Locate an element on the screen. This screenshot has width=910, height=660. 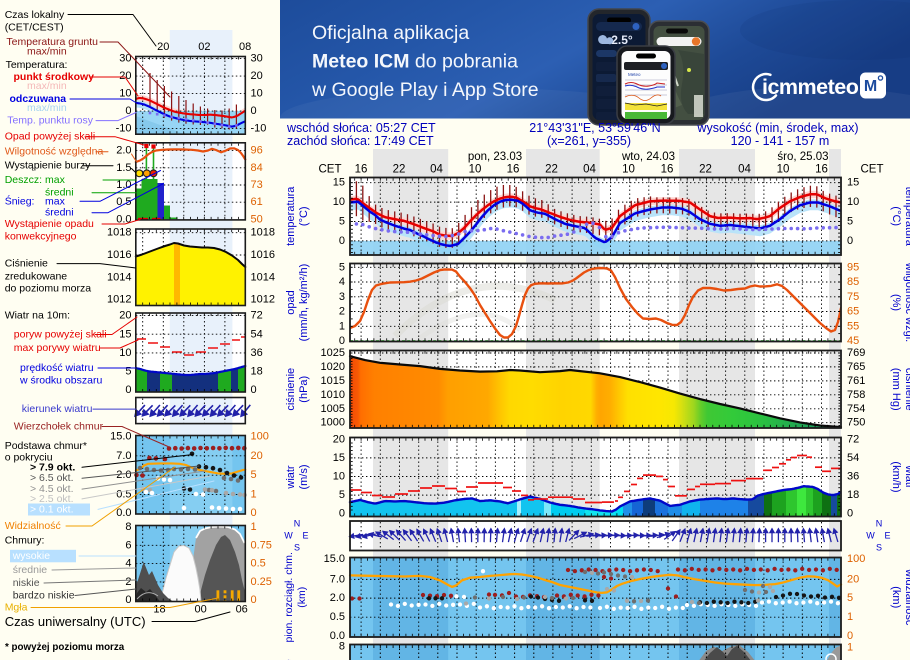
svg-text: 761 is located at coordinates (856, 381).